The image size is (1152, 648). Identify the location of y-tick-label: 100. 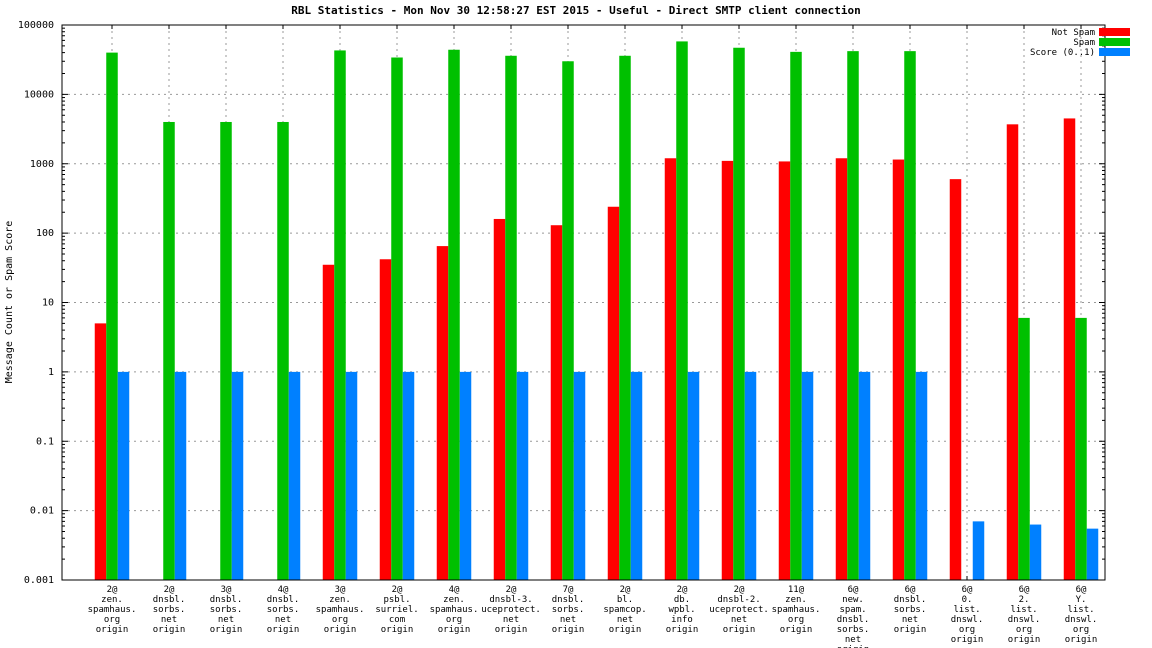
(45, 233).